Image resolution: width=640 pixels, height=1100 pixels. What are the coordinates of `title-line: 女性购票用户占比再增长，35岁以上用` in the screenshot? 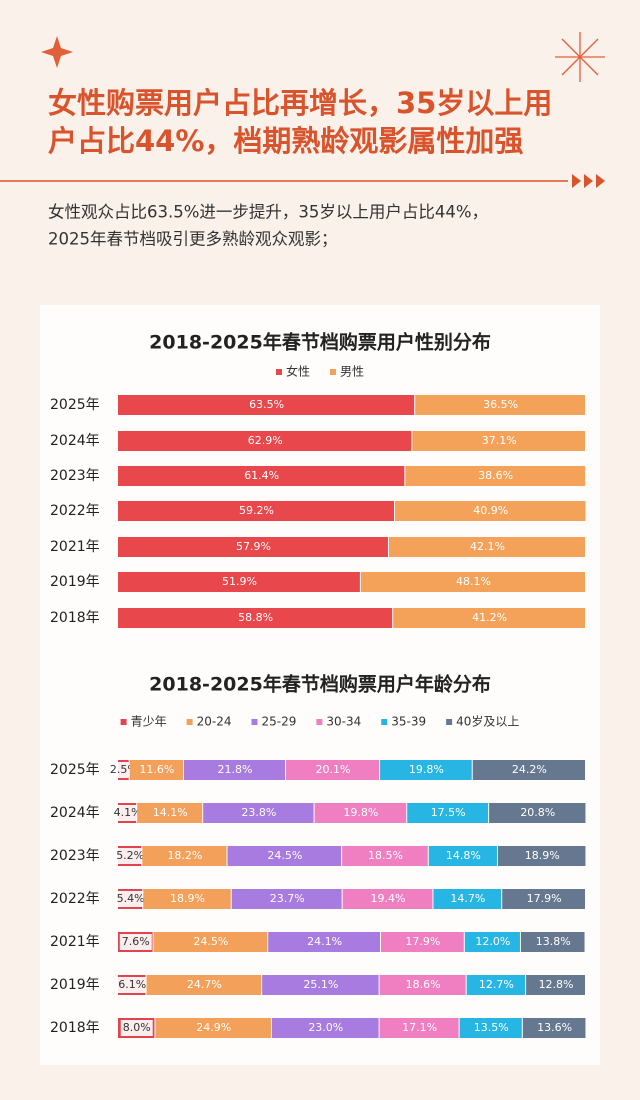 It's located at (300, 103).